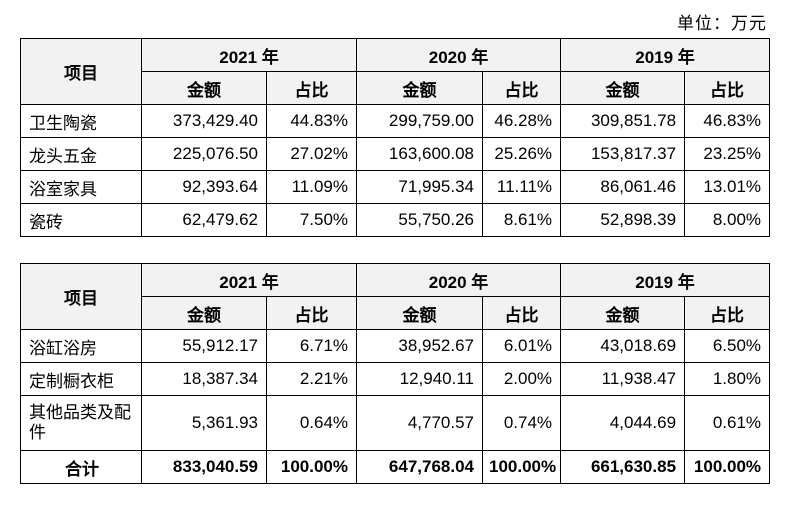 This screenshot has width=793, height=506. I want to click on row-label: 浴室家具, so click(81, 187).